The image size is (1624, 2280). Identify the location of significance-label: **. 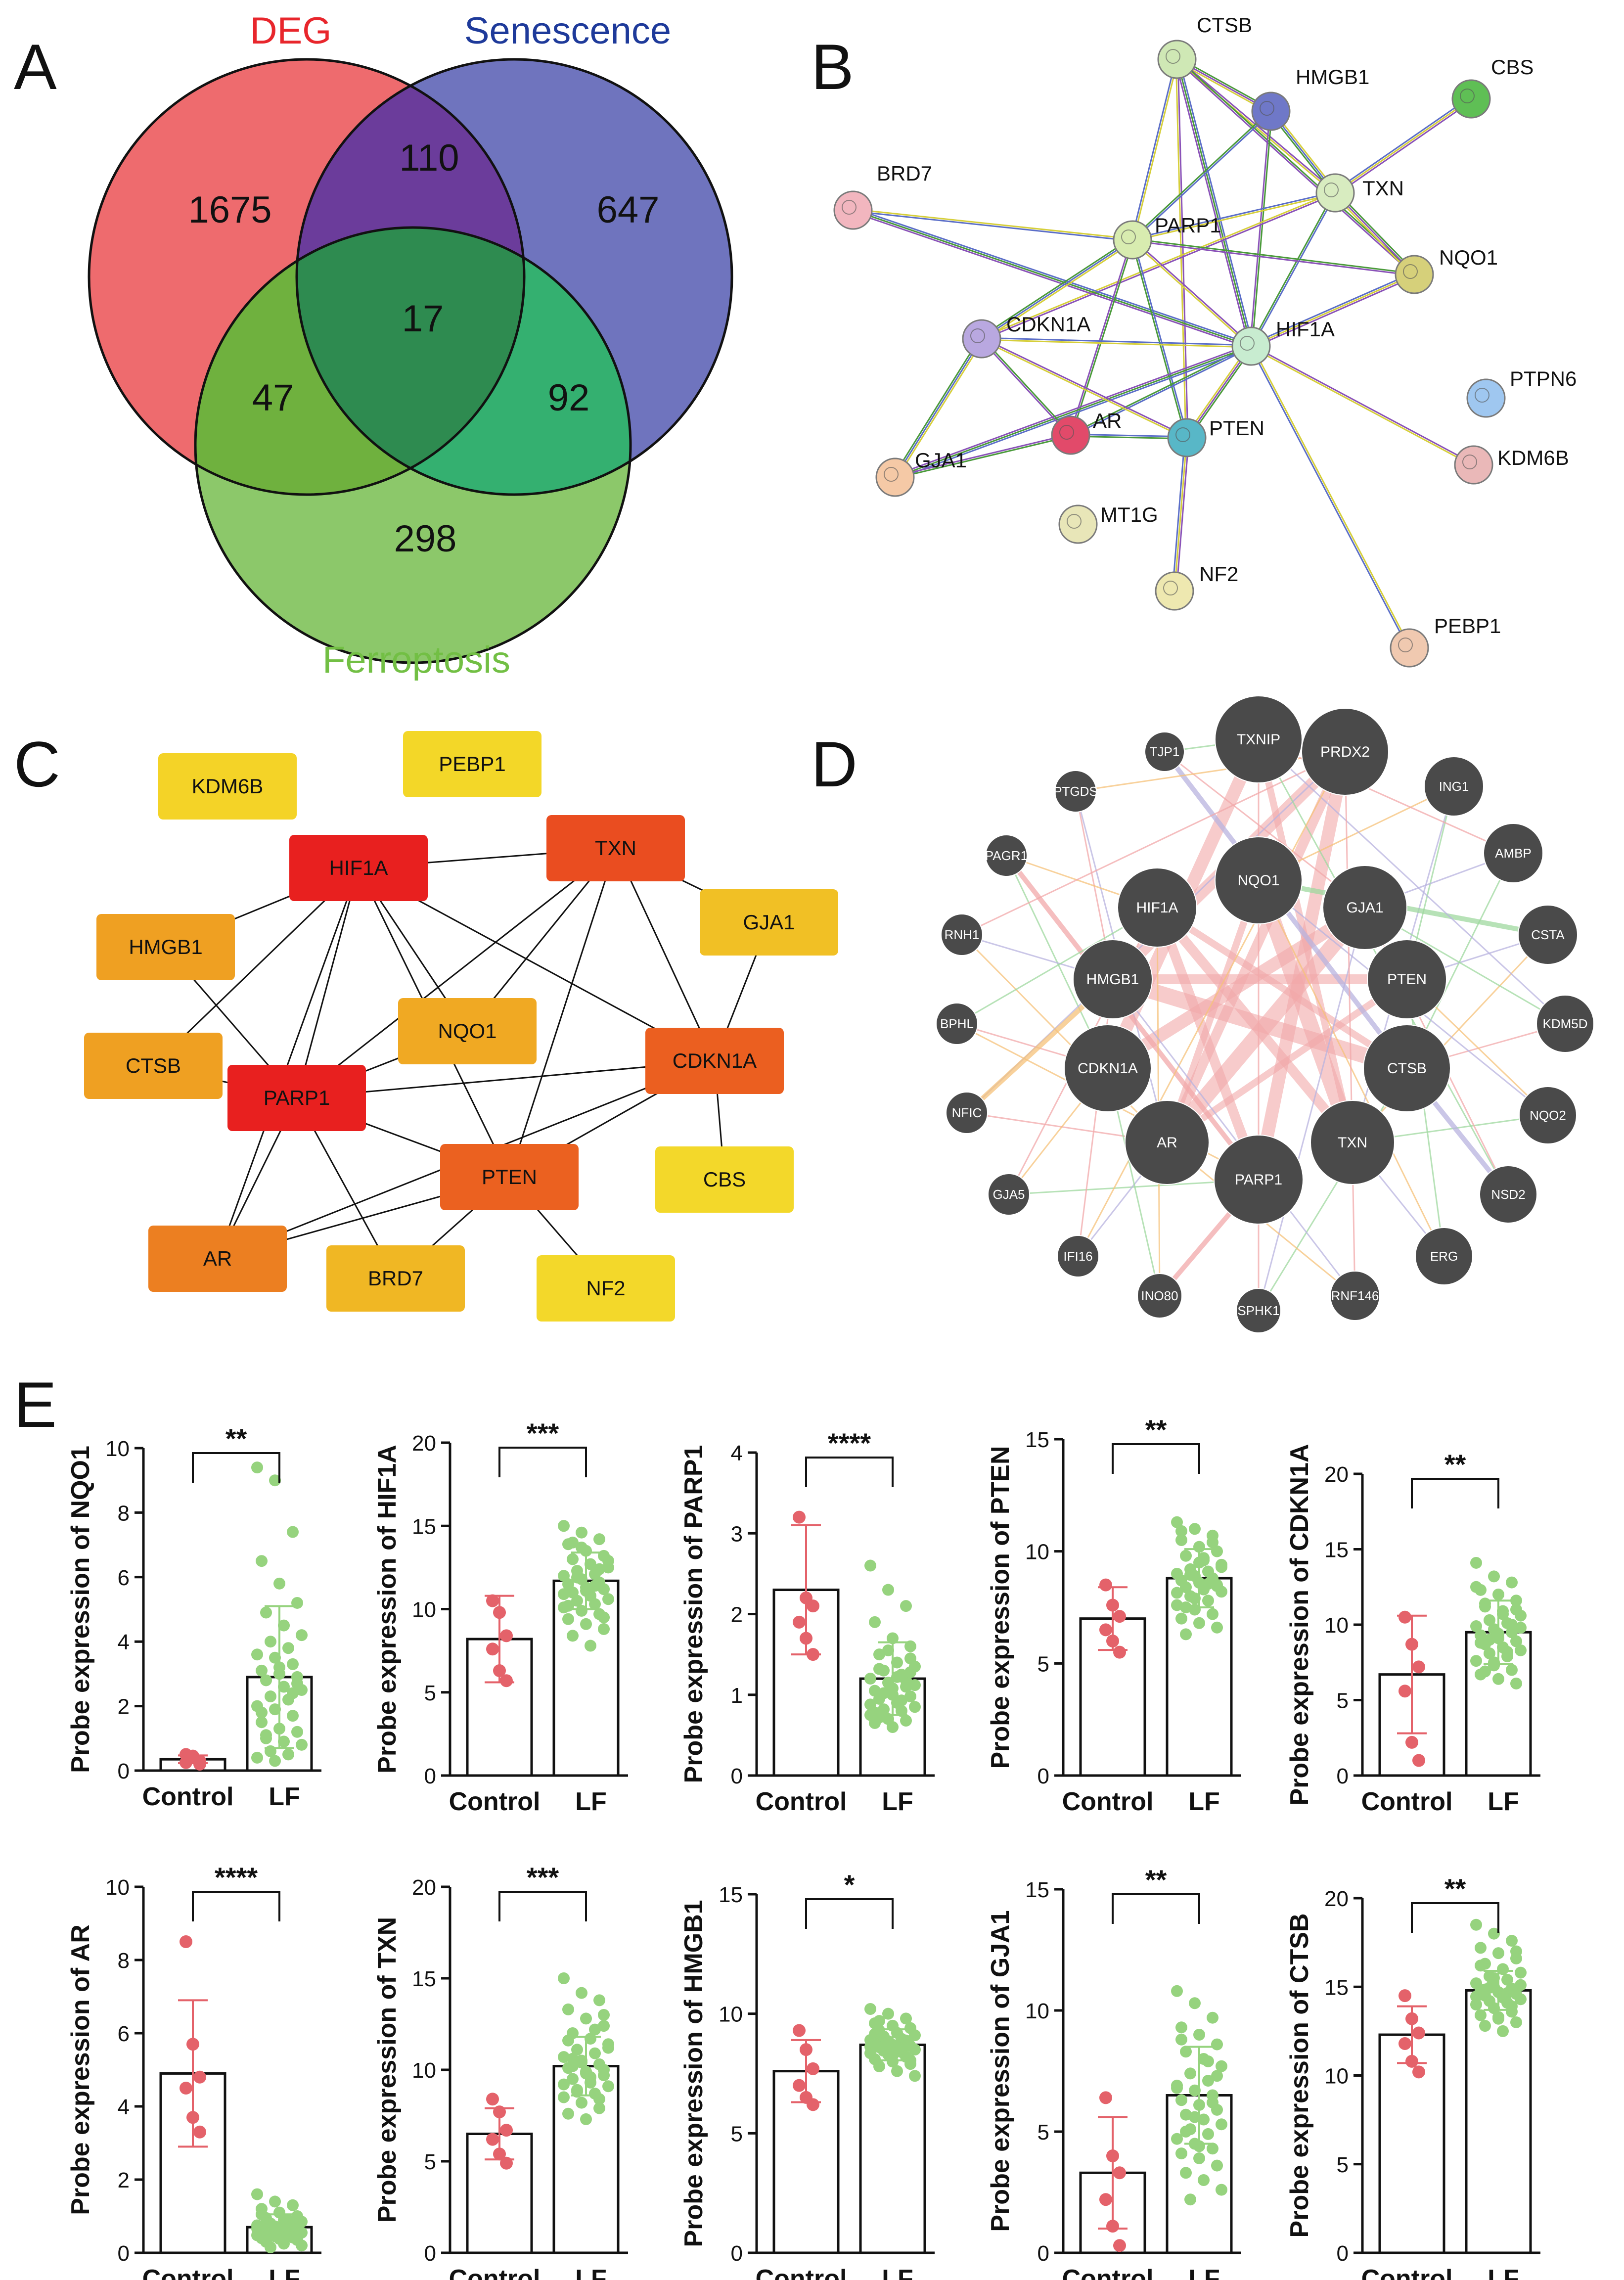
(1455, 1888).